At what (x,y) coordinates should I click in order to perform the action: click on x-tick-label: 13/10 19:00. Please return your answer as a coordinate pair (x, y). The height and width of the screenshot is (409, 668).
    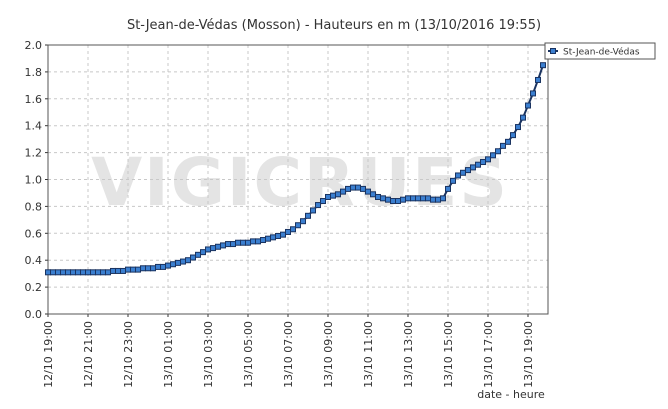
    Looking at the image, I should click on (528, 354).